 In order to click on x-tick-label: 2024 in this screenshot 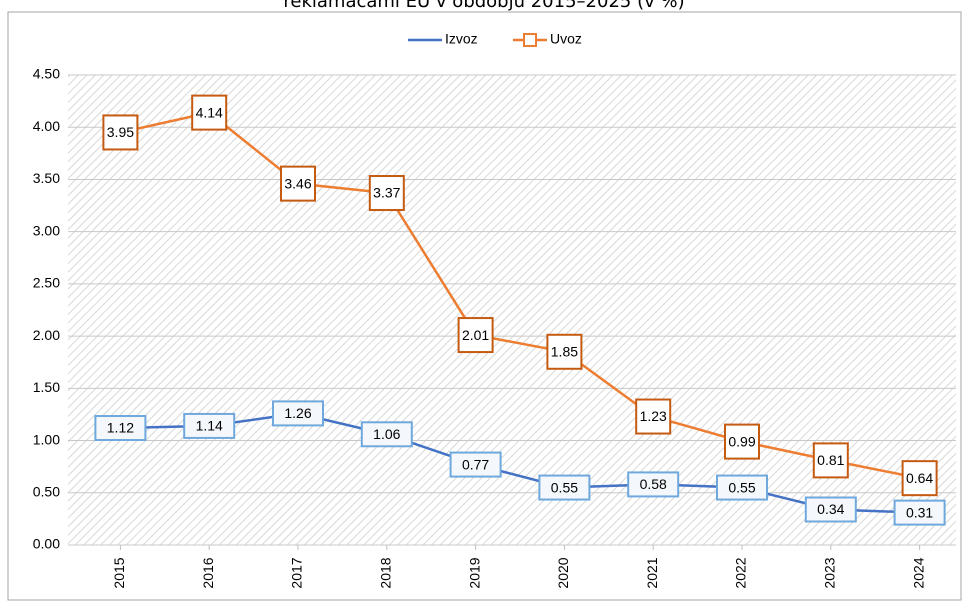, I will do `click(918, 572)`.